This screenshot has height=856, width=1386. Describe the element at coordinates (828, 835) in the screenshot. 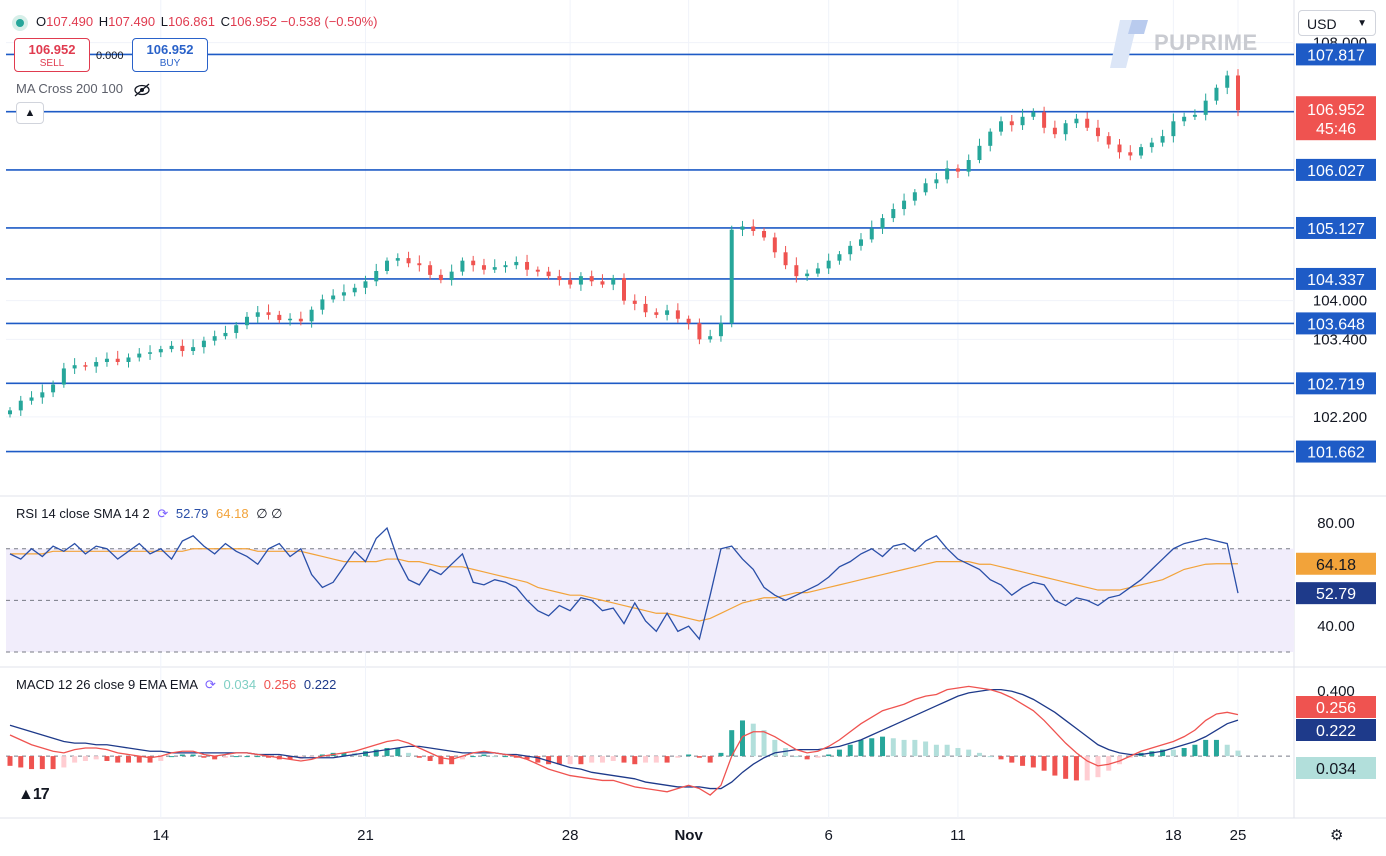

I see `x-tick-label: 6` at that location.